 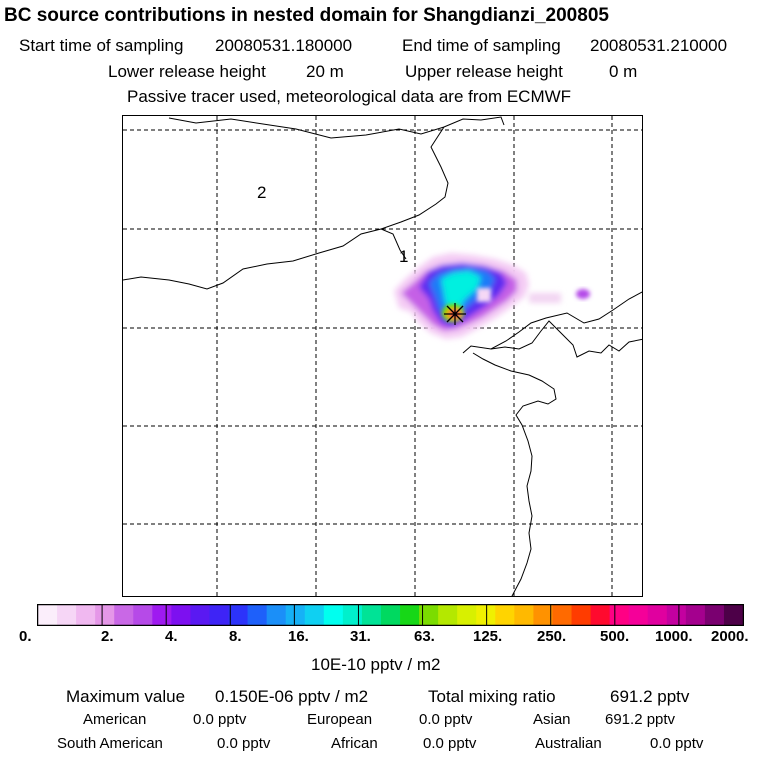 I want to click on european-value: 0.0 pptv, so click(x=446, y=719).